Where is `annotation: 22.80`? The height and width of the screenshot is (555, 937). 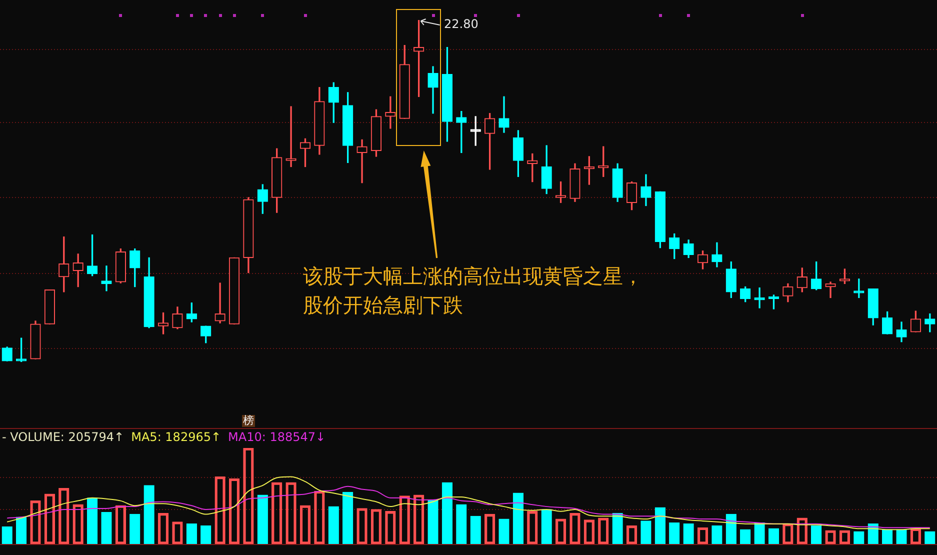
annotation: 22.80 is located at coordinates (461, 24).